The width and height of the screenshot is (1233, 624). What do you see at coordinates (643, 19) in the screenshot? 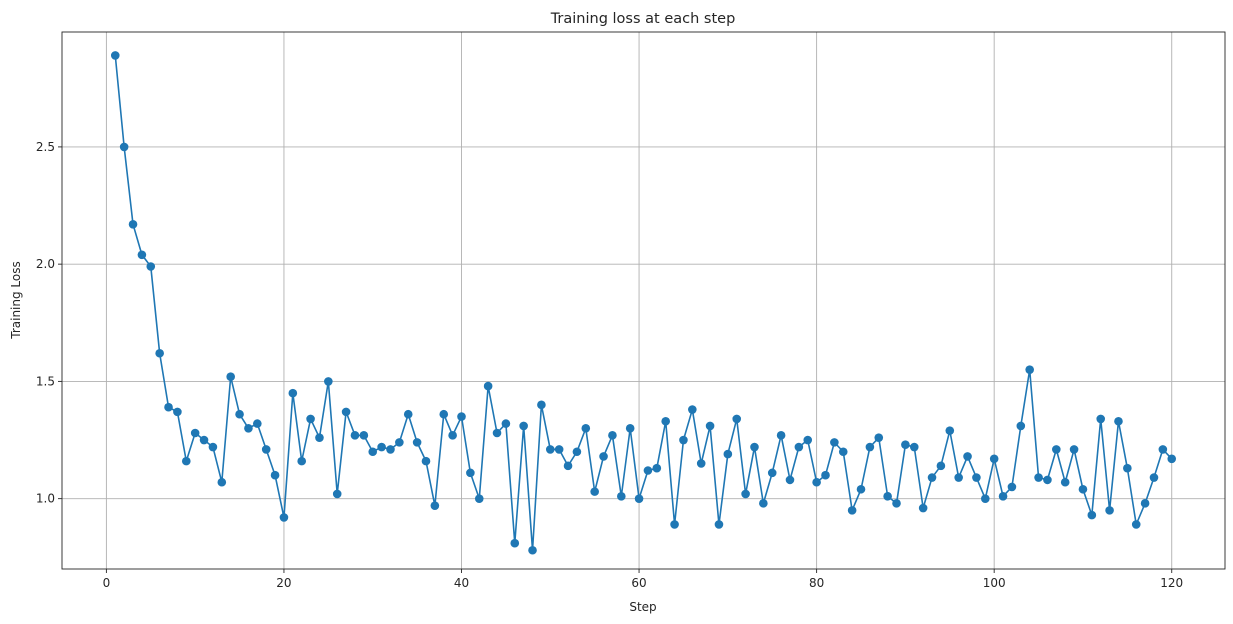
I see `chart-title: Training loss at each step` at bounding box center [643, 19].